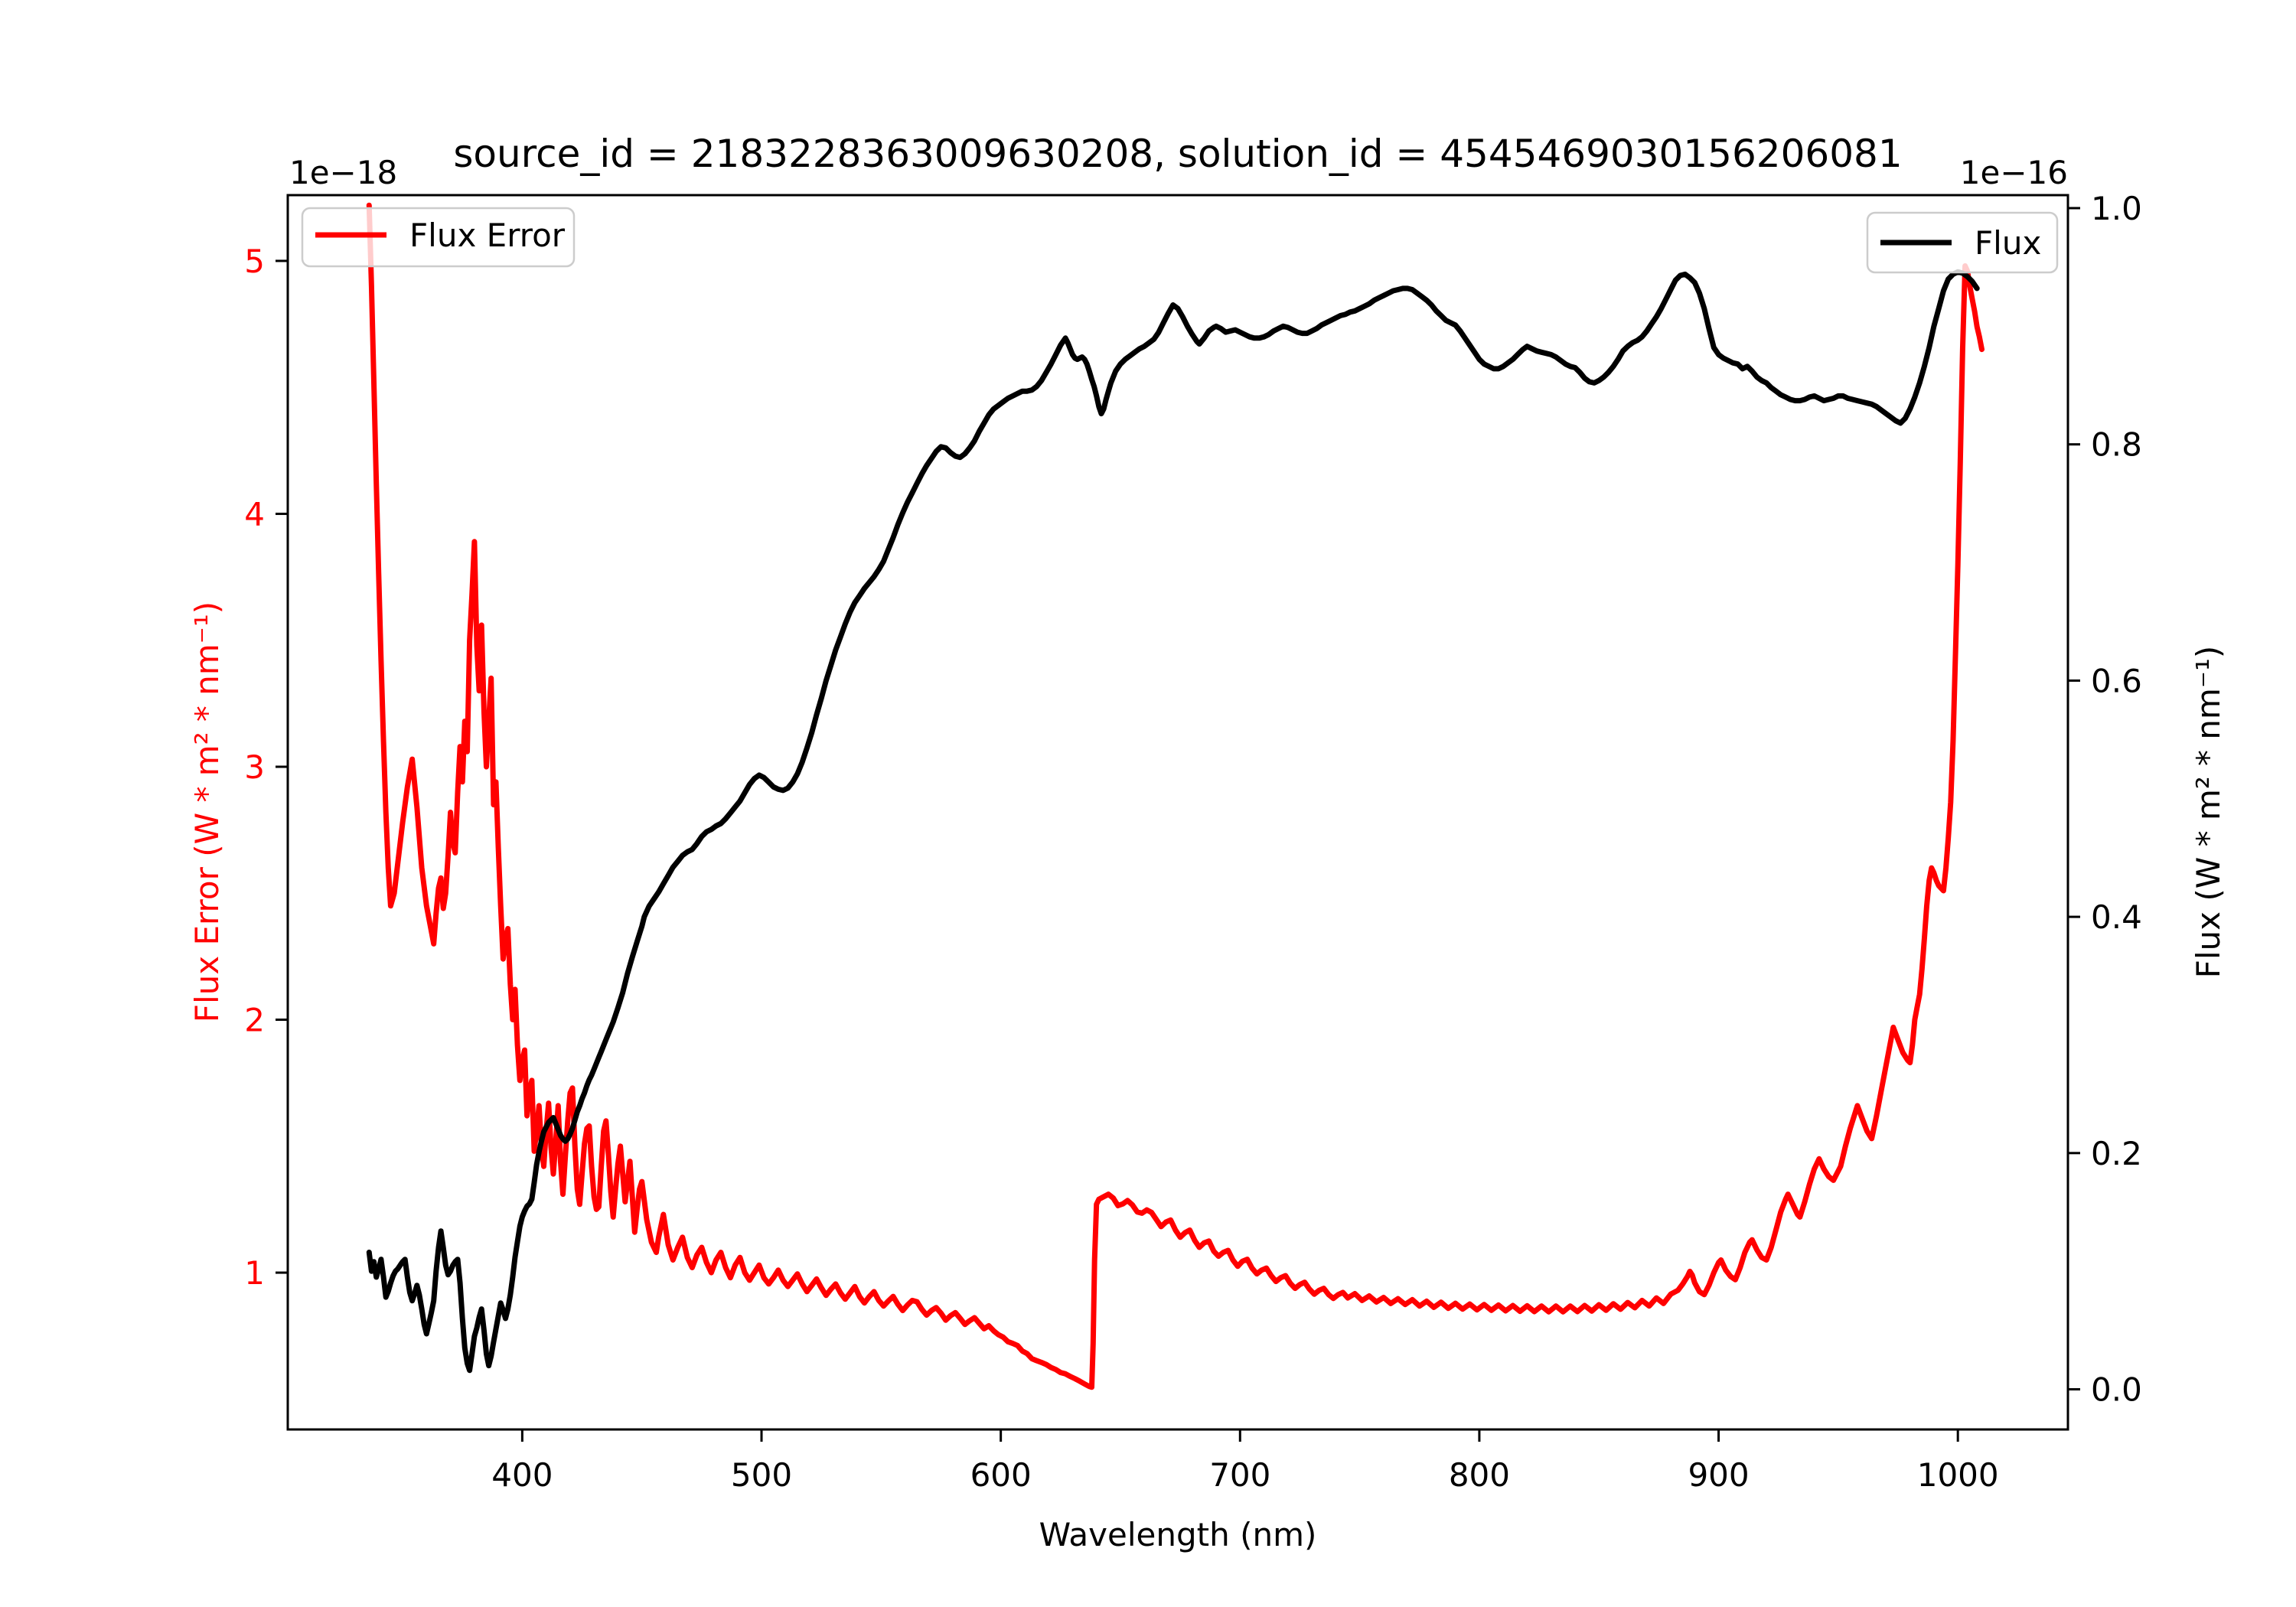  What do you see at coordinates (343, 172) in the screenshot?
I see `left-axis-offset-text: 1e−18` at bounding box center [343, 172].